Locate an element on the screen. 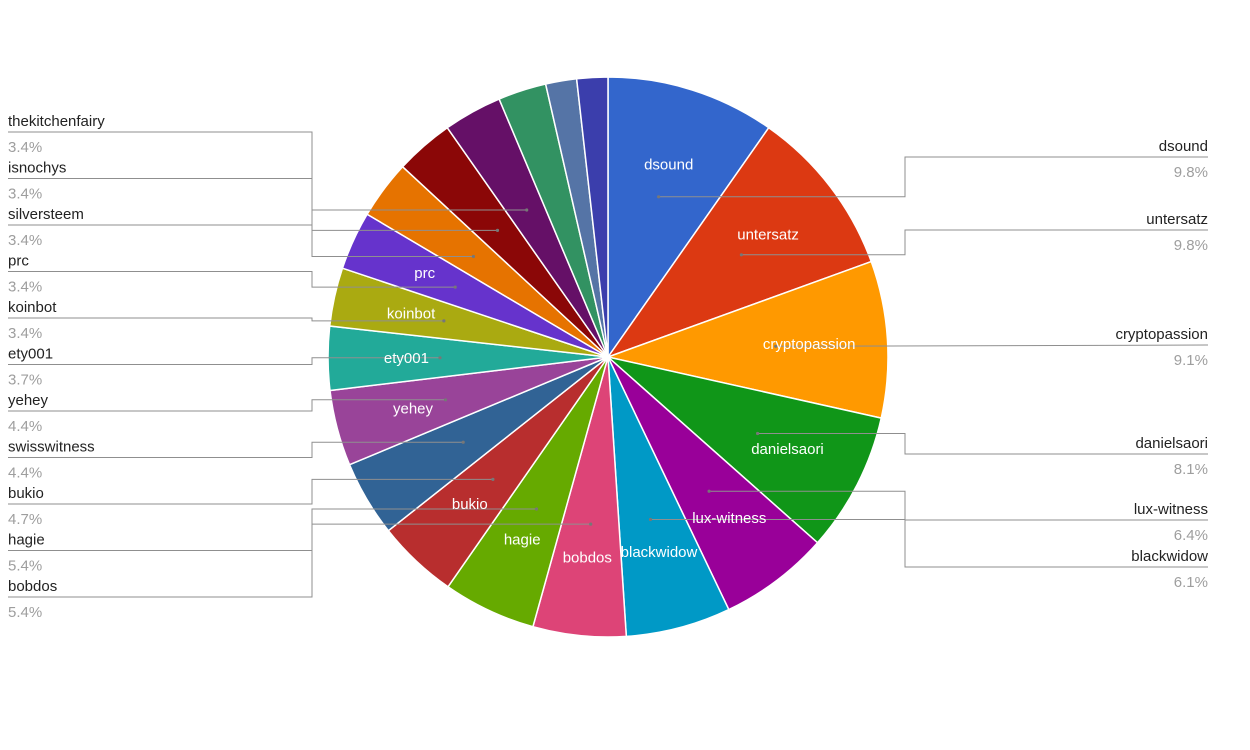 The image size is (1250, 750). leader-dot-dsound is located at coordinates (659, 197).